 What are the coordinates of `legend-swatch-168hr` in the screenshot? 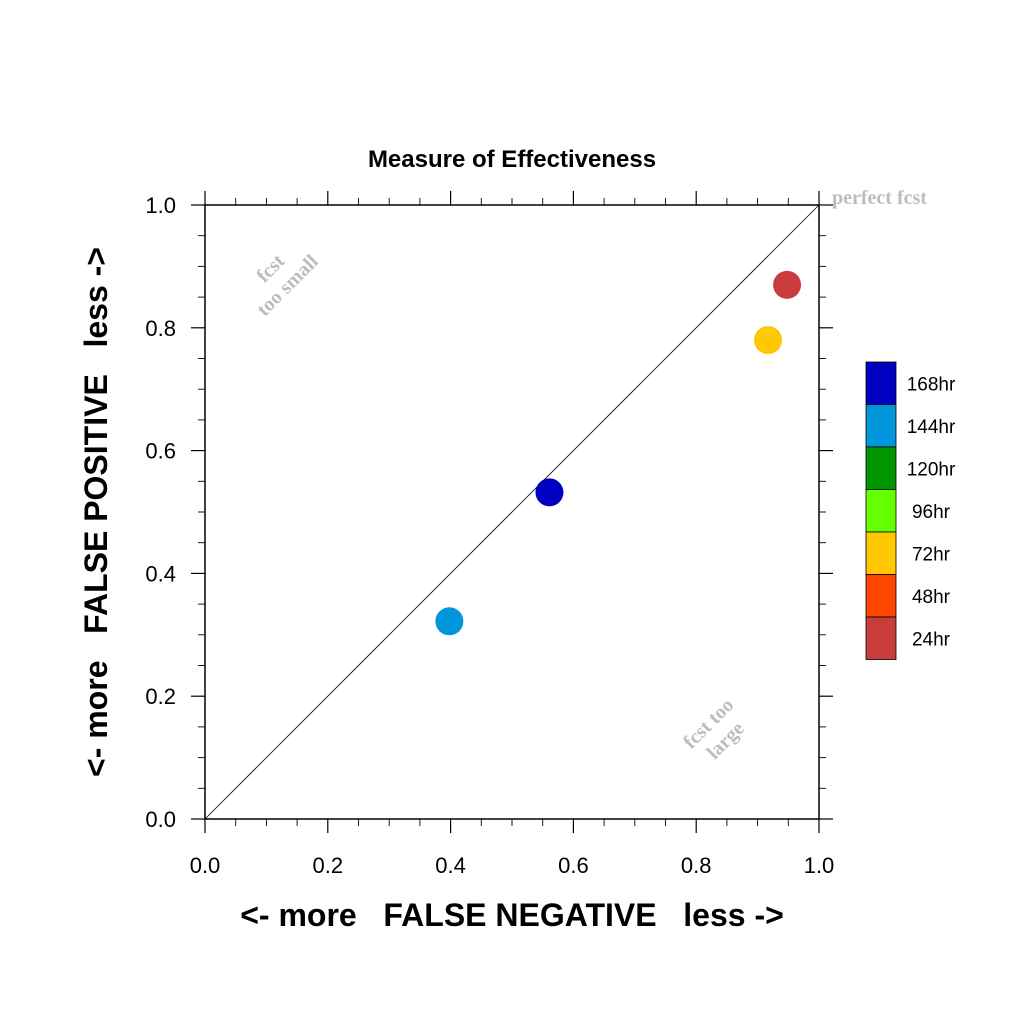 It's located at (881, 383).